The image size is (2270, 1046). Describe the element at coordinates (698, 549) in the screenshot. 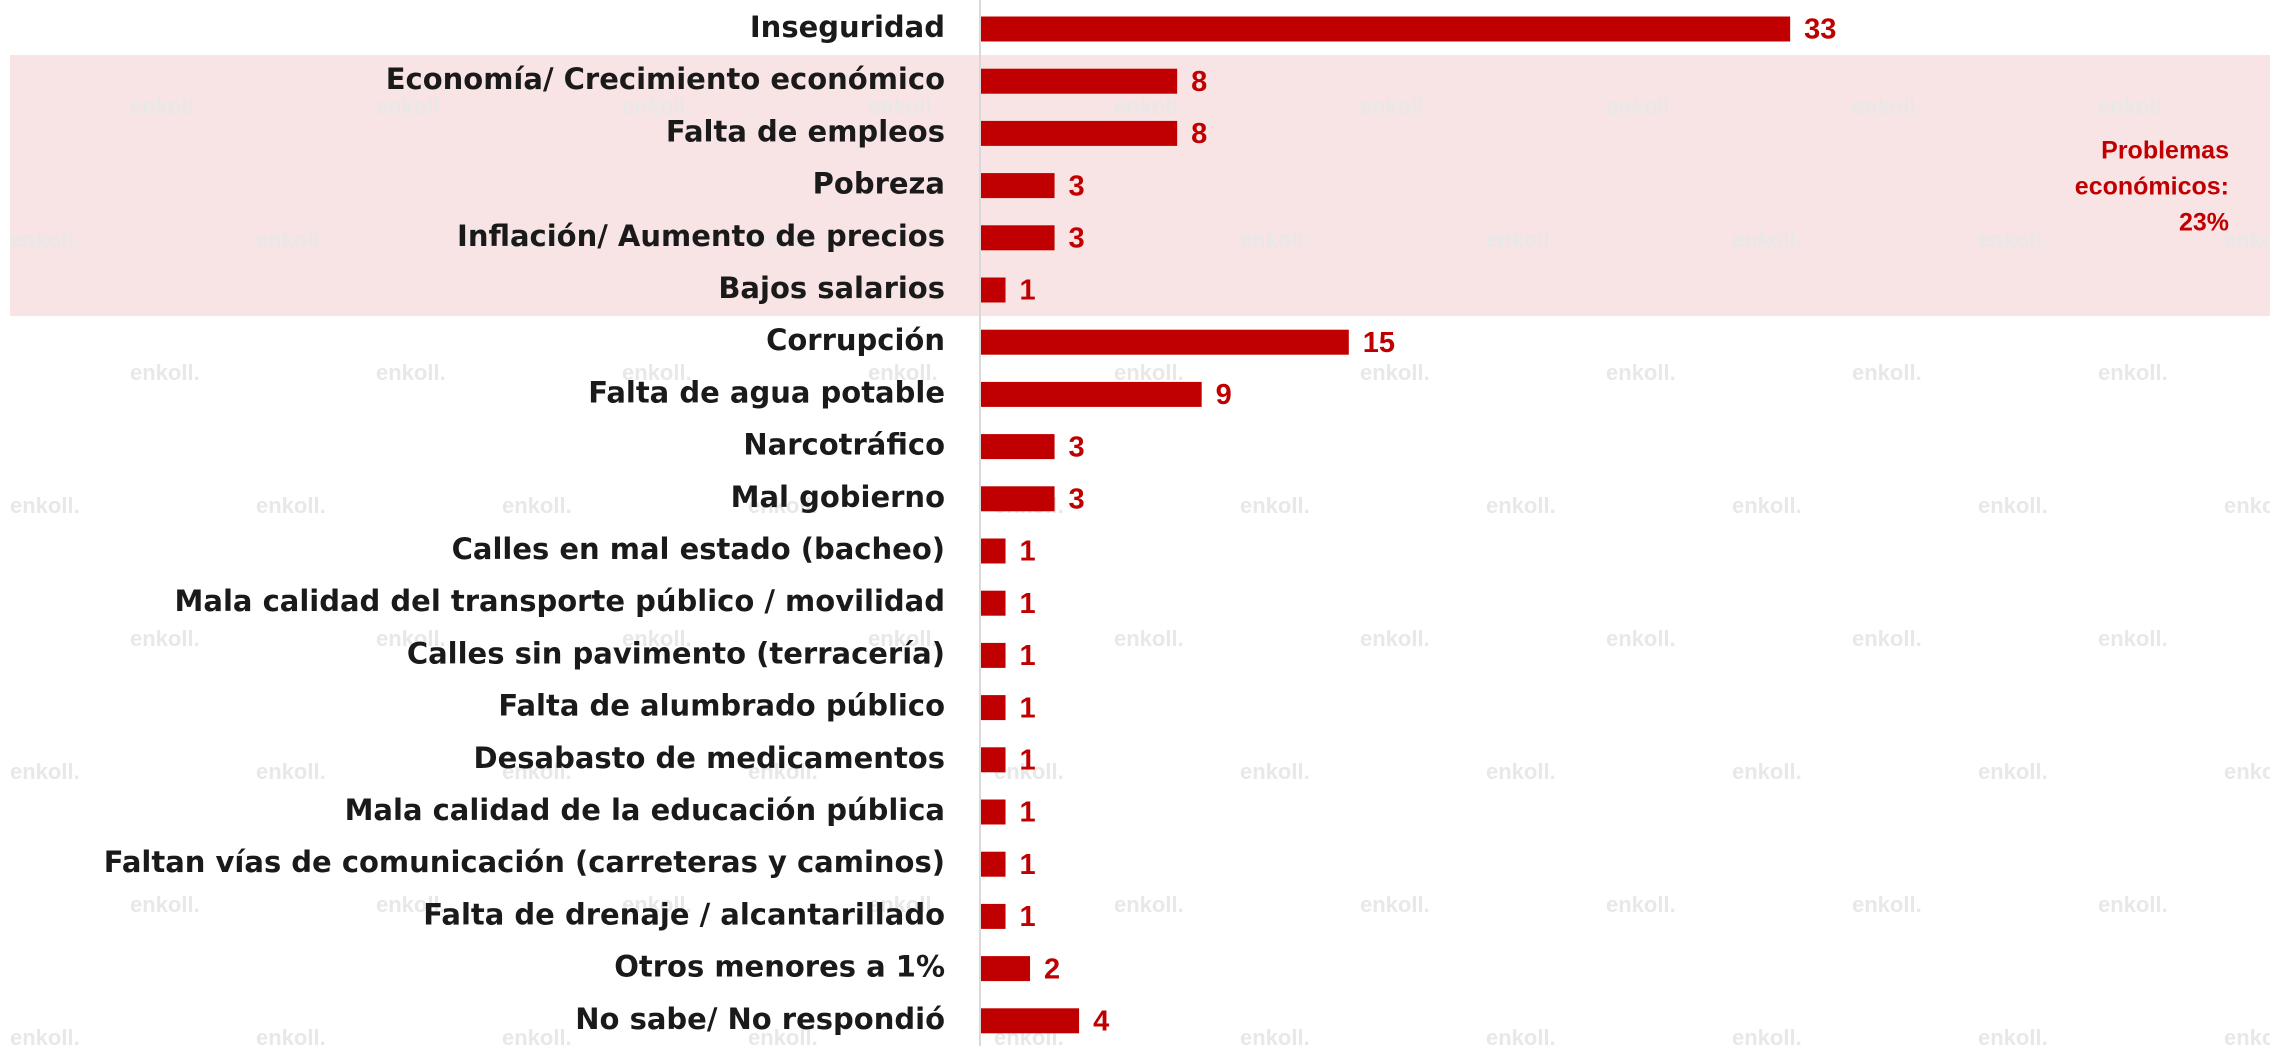

I see `category-label: Calles en mal estado (bacheo)` at that location.